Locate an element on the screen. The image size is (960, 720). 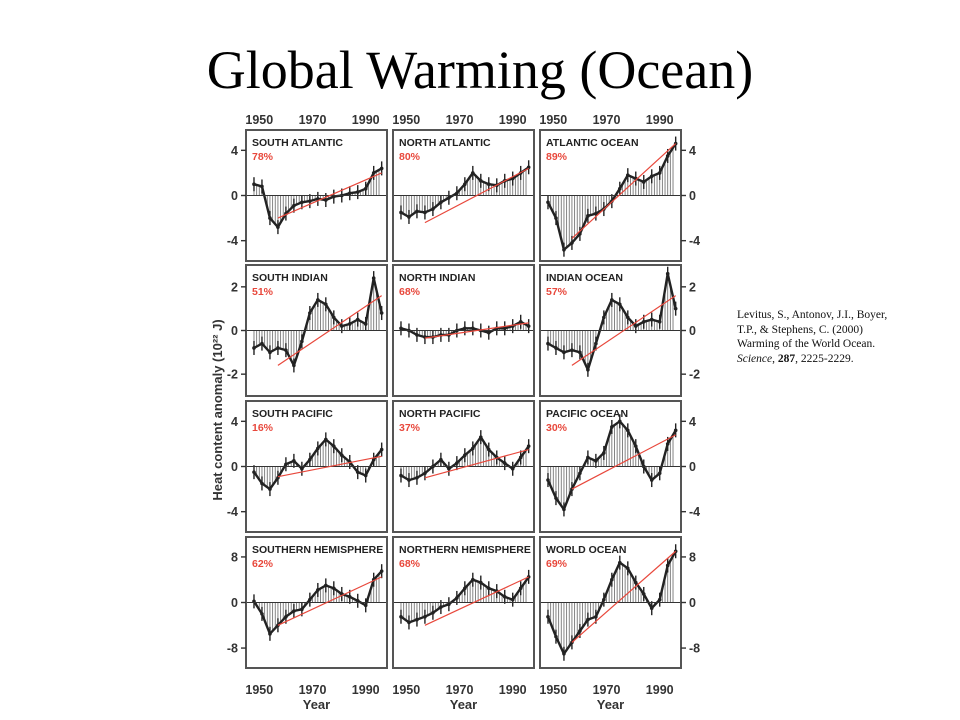
panel-percent: 80% is located at coordinates (410, 157).